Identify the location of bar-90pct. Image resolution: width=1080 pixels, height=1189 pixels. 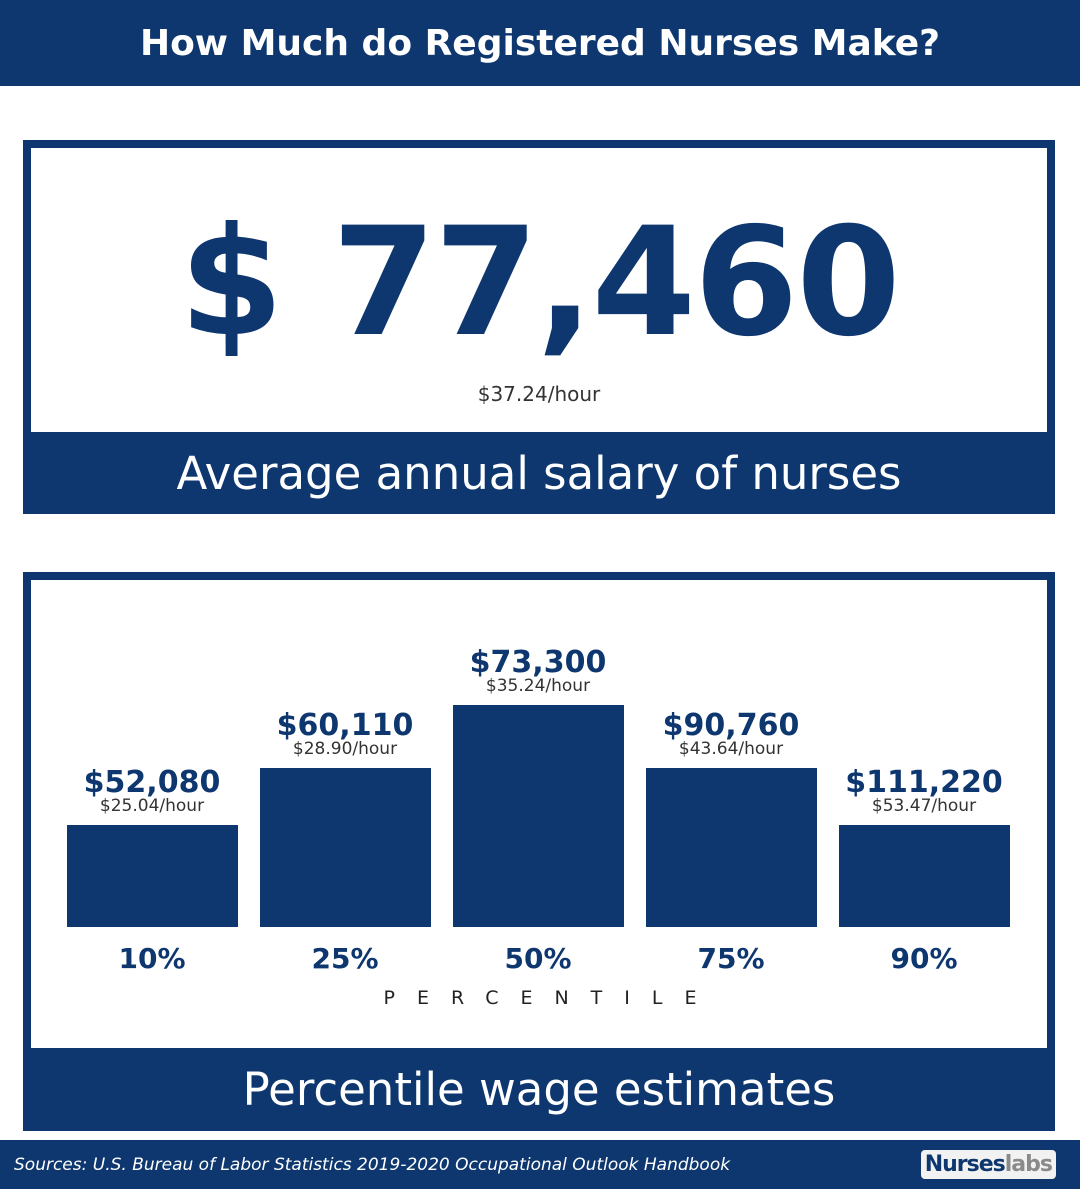
(924, 876).